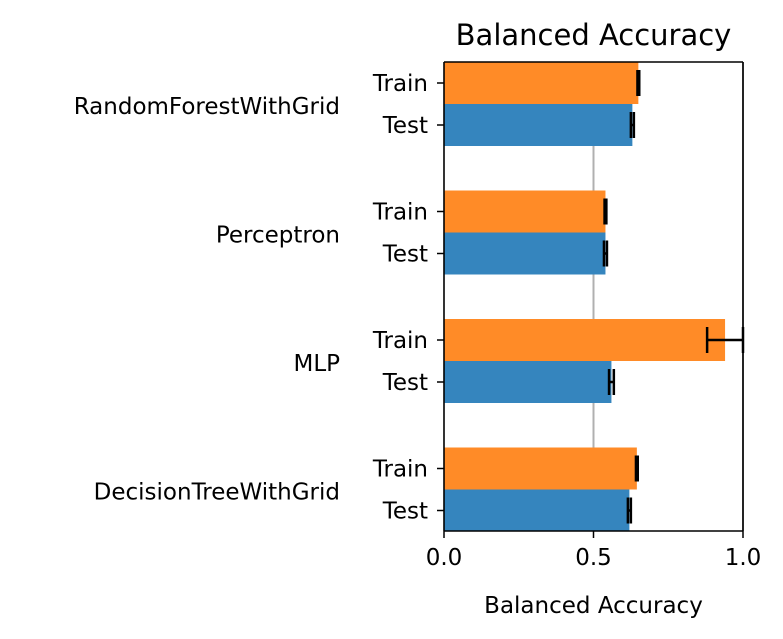  I want to click on group-label: MLP, so click(316, 364).